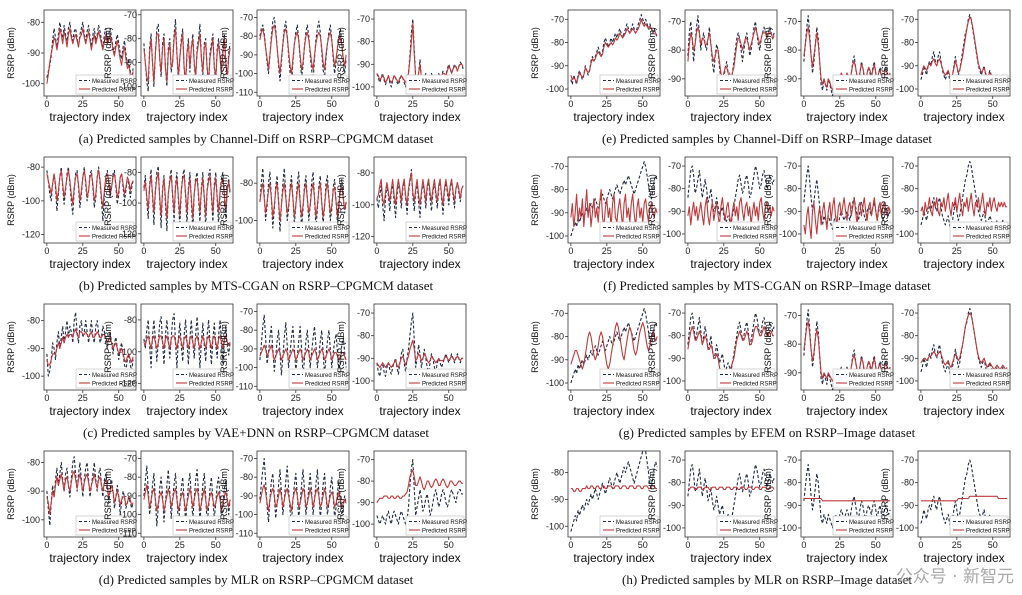 Image resolution: width=1022 pixels, height=595 pixels. I want to click on y-tick-label: -120, so click(128, 384).